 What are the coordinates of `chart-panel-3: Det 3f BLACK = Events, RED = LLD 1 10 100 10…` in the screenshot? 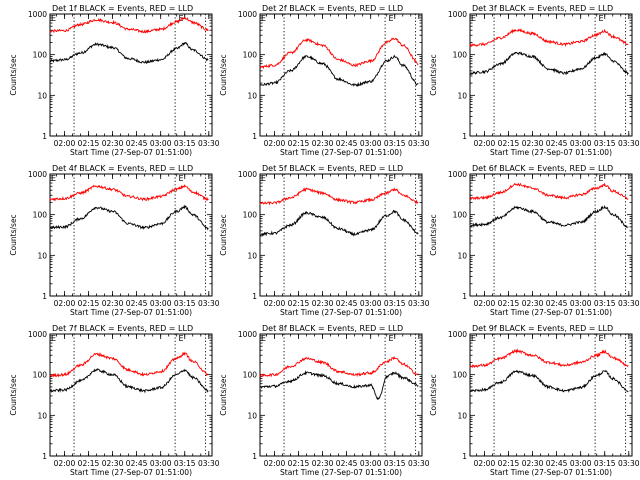 It's located at (534, 80).